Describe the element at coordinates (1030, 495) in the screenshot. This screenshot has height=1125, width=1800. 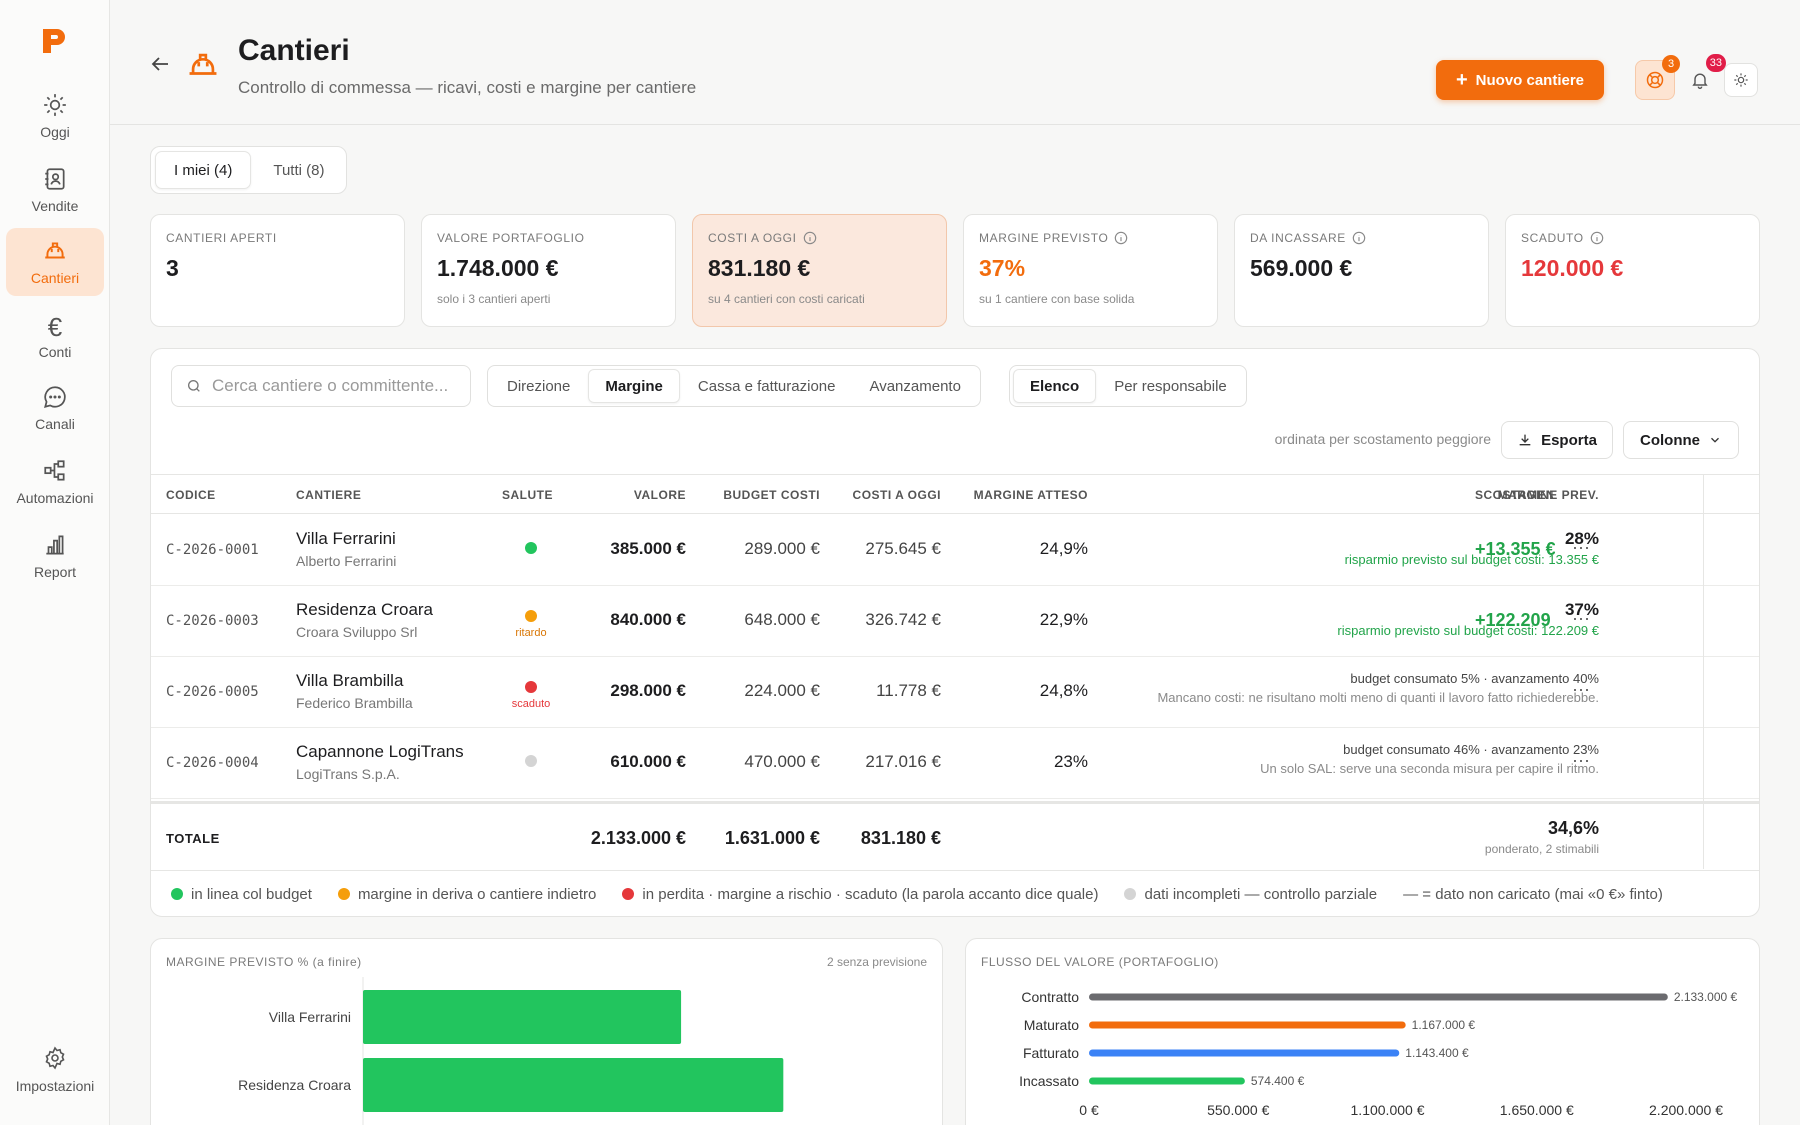
I see `col-margine-atteso: MARGINE ATTESO` at that location.